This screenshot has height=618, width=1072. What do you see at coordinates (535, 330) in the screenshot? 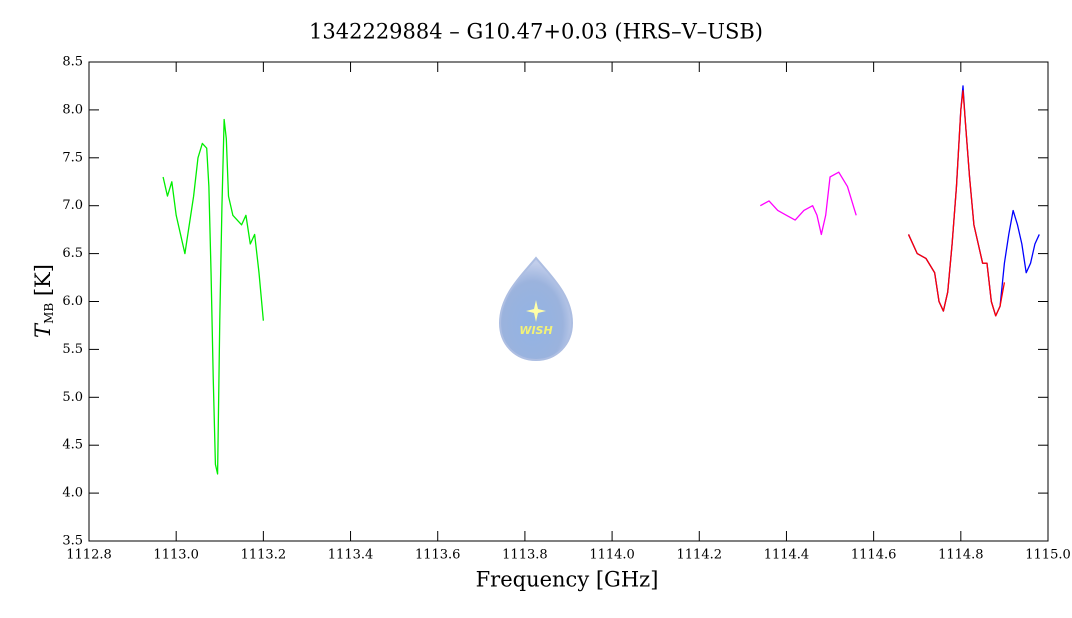
I see `logo-text: WISH` at bounding box center [535, 330].